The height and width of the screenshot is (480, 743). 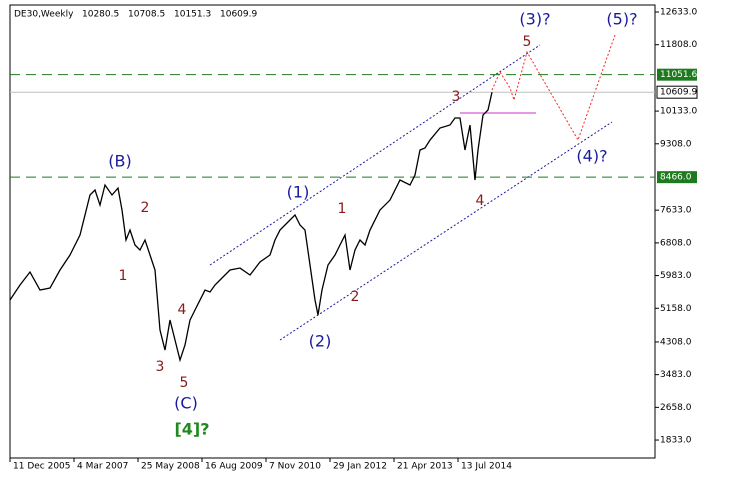 What do you see at coordinates (676, 375) in the screenshot?
I see `y-tick-label: 3483.0` at bounding box center [676, 375].